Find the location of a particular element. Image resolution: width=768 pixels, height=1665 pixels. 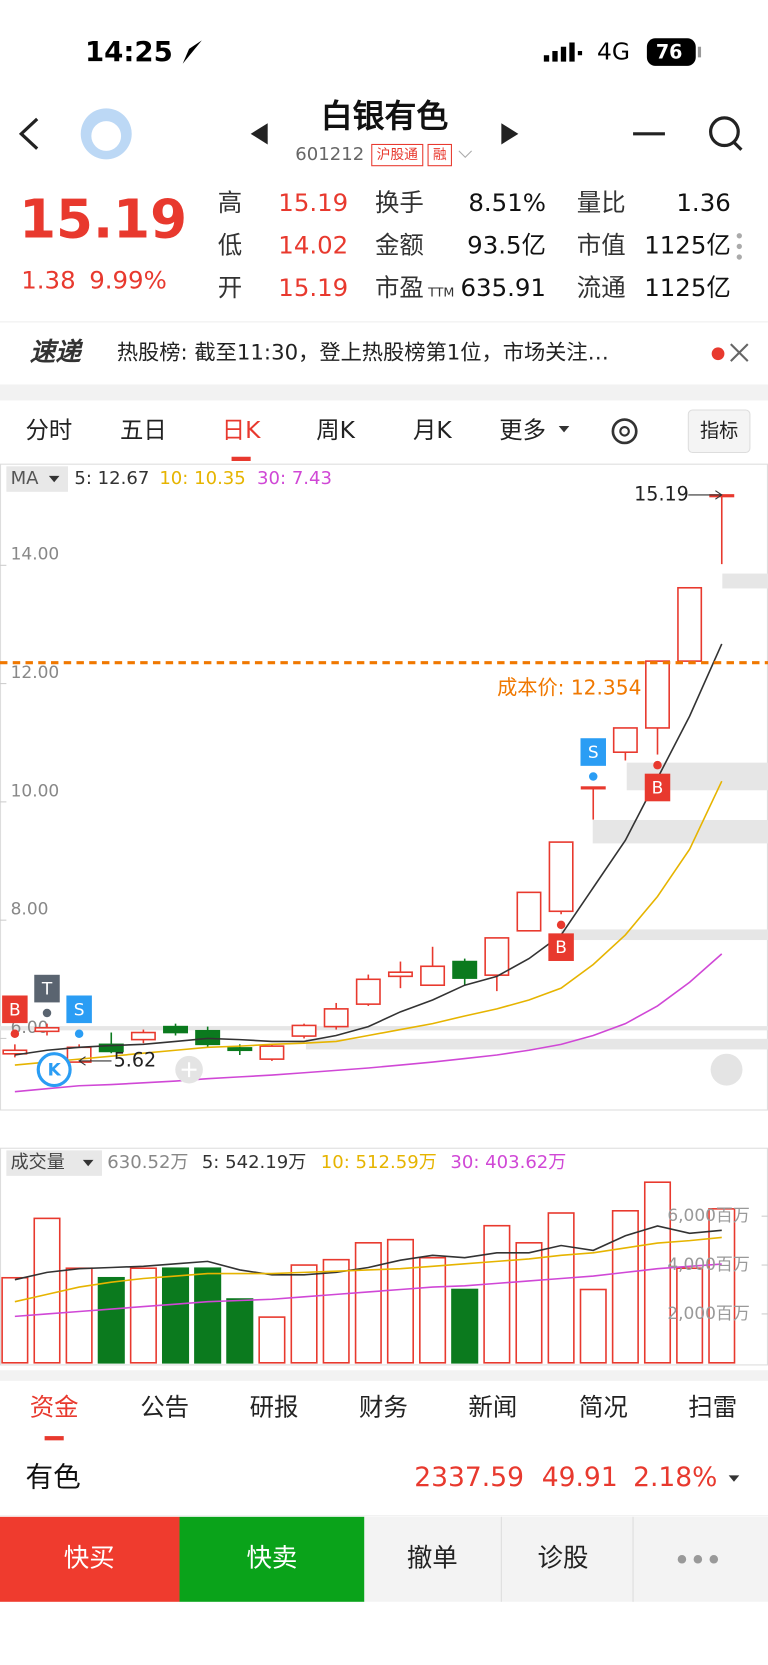

stat-label: 低 is located at coordinates (230, 244).